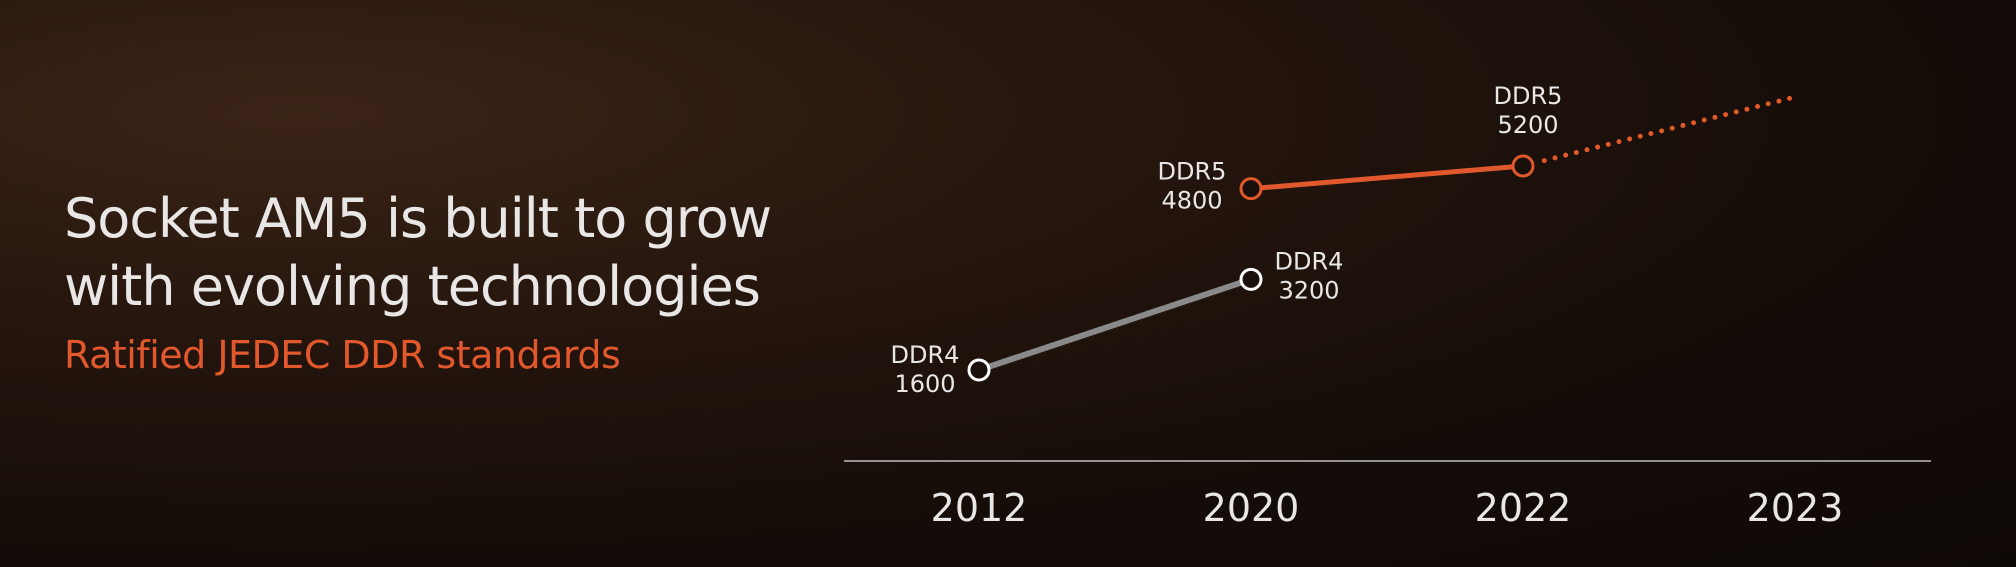 This screenshot has height=567, width=2016. What do you see at coordinates (1795, 508) in the screenshot?
I see `x-tick-label-2023: 2023` at bounding box center [1795, 508].